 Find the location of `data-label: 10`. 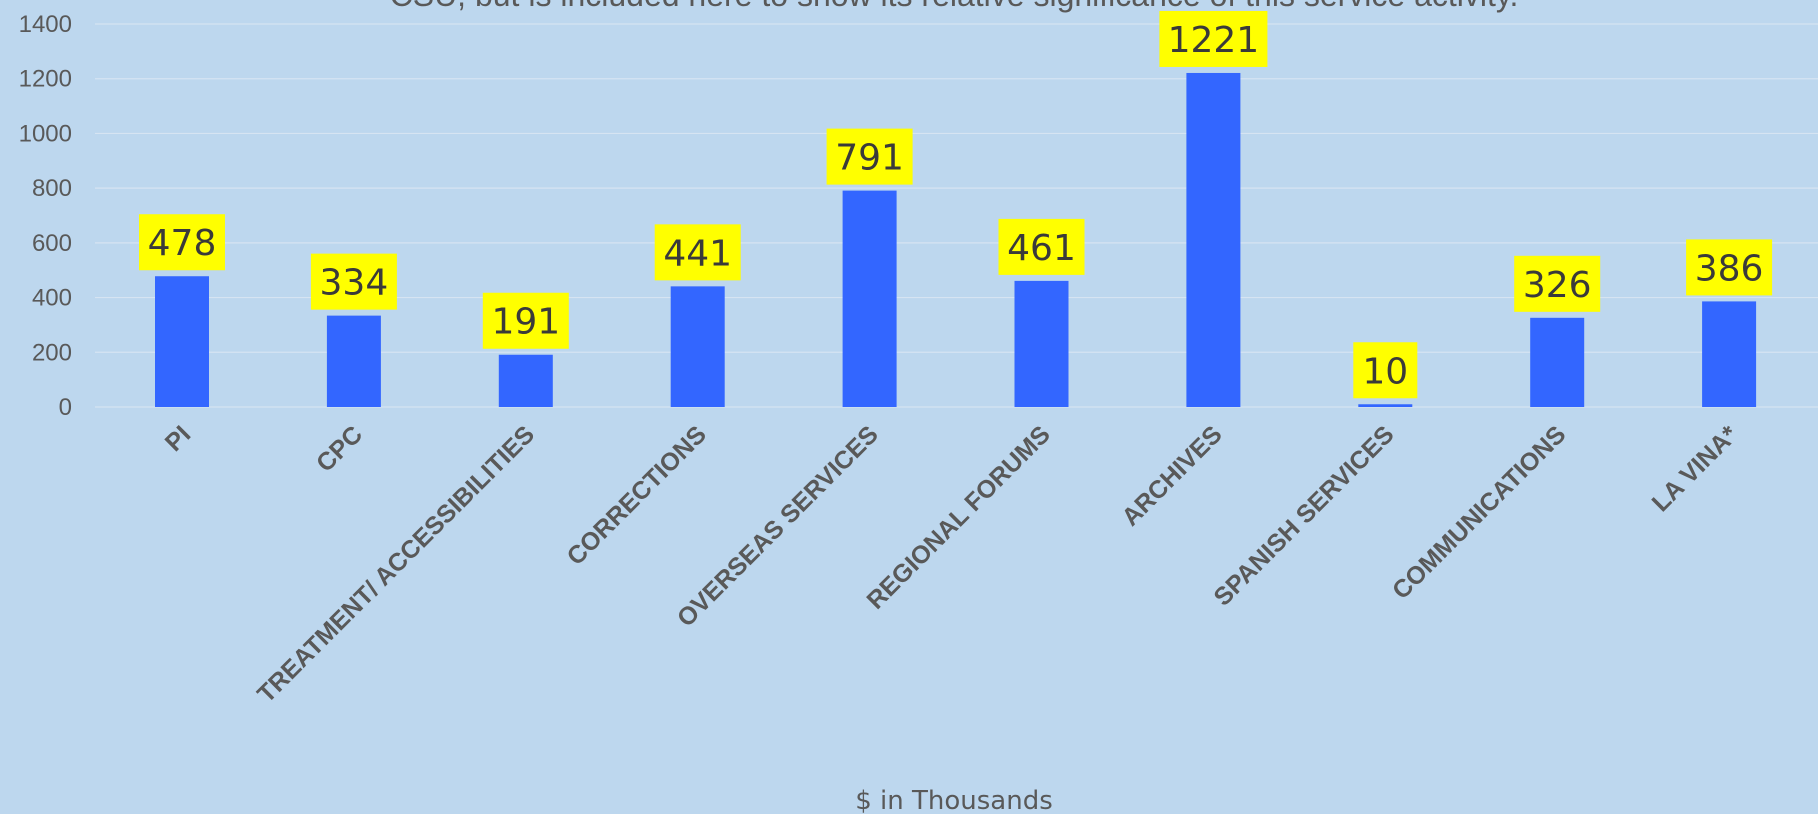

data-label: 10 is located at coordinates (1385, 371).